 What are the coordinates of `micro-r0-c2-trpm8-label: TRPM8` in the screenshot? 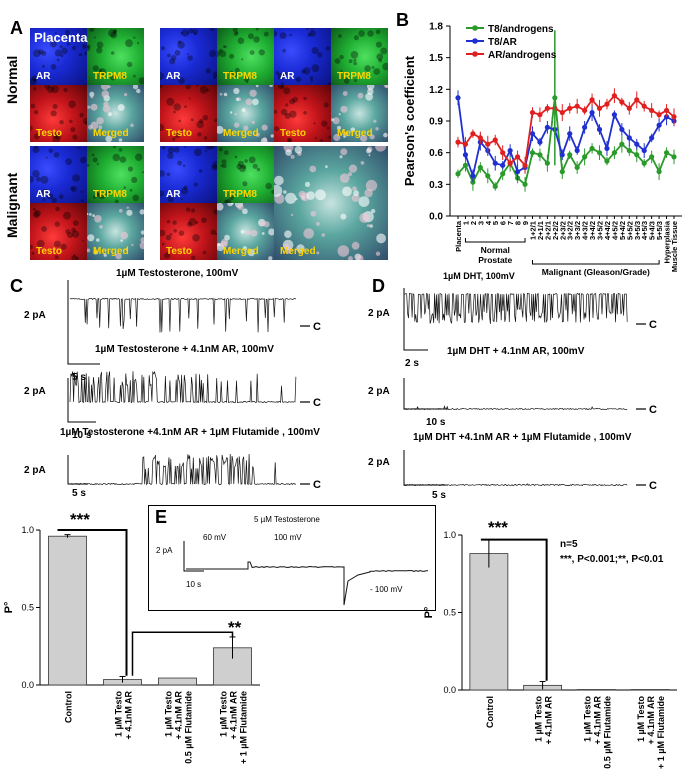 It's located at (354, 76).